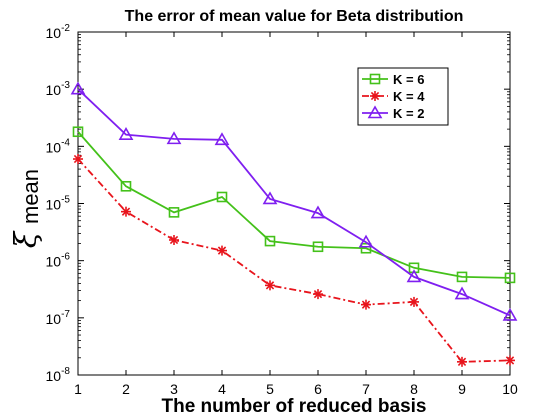 The image size is (560, 420). I want to click on x-tick-label: 5, so click(270, 389).